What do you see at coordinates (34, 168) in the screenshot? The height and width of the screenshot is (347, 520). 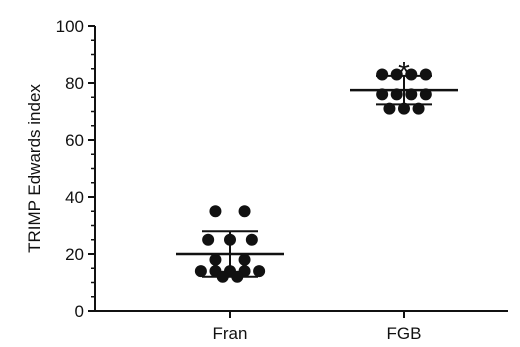 I see `y-axis-title: TRIMP Edwards index` at bounding box center [34, 168].